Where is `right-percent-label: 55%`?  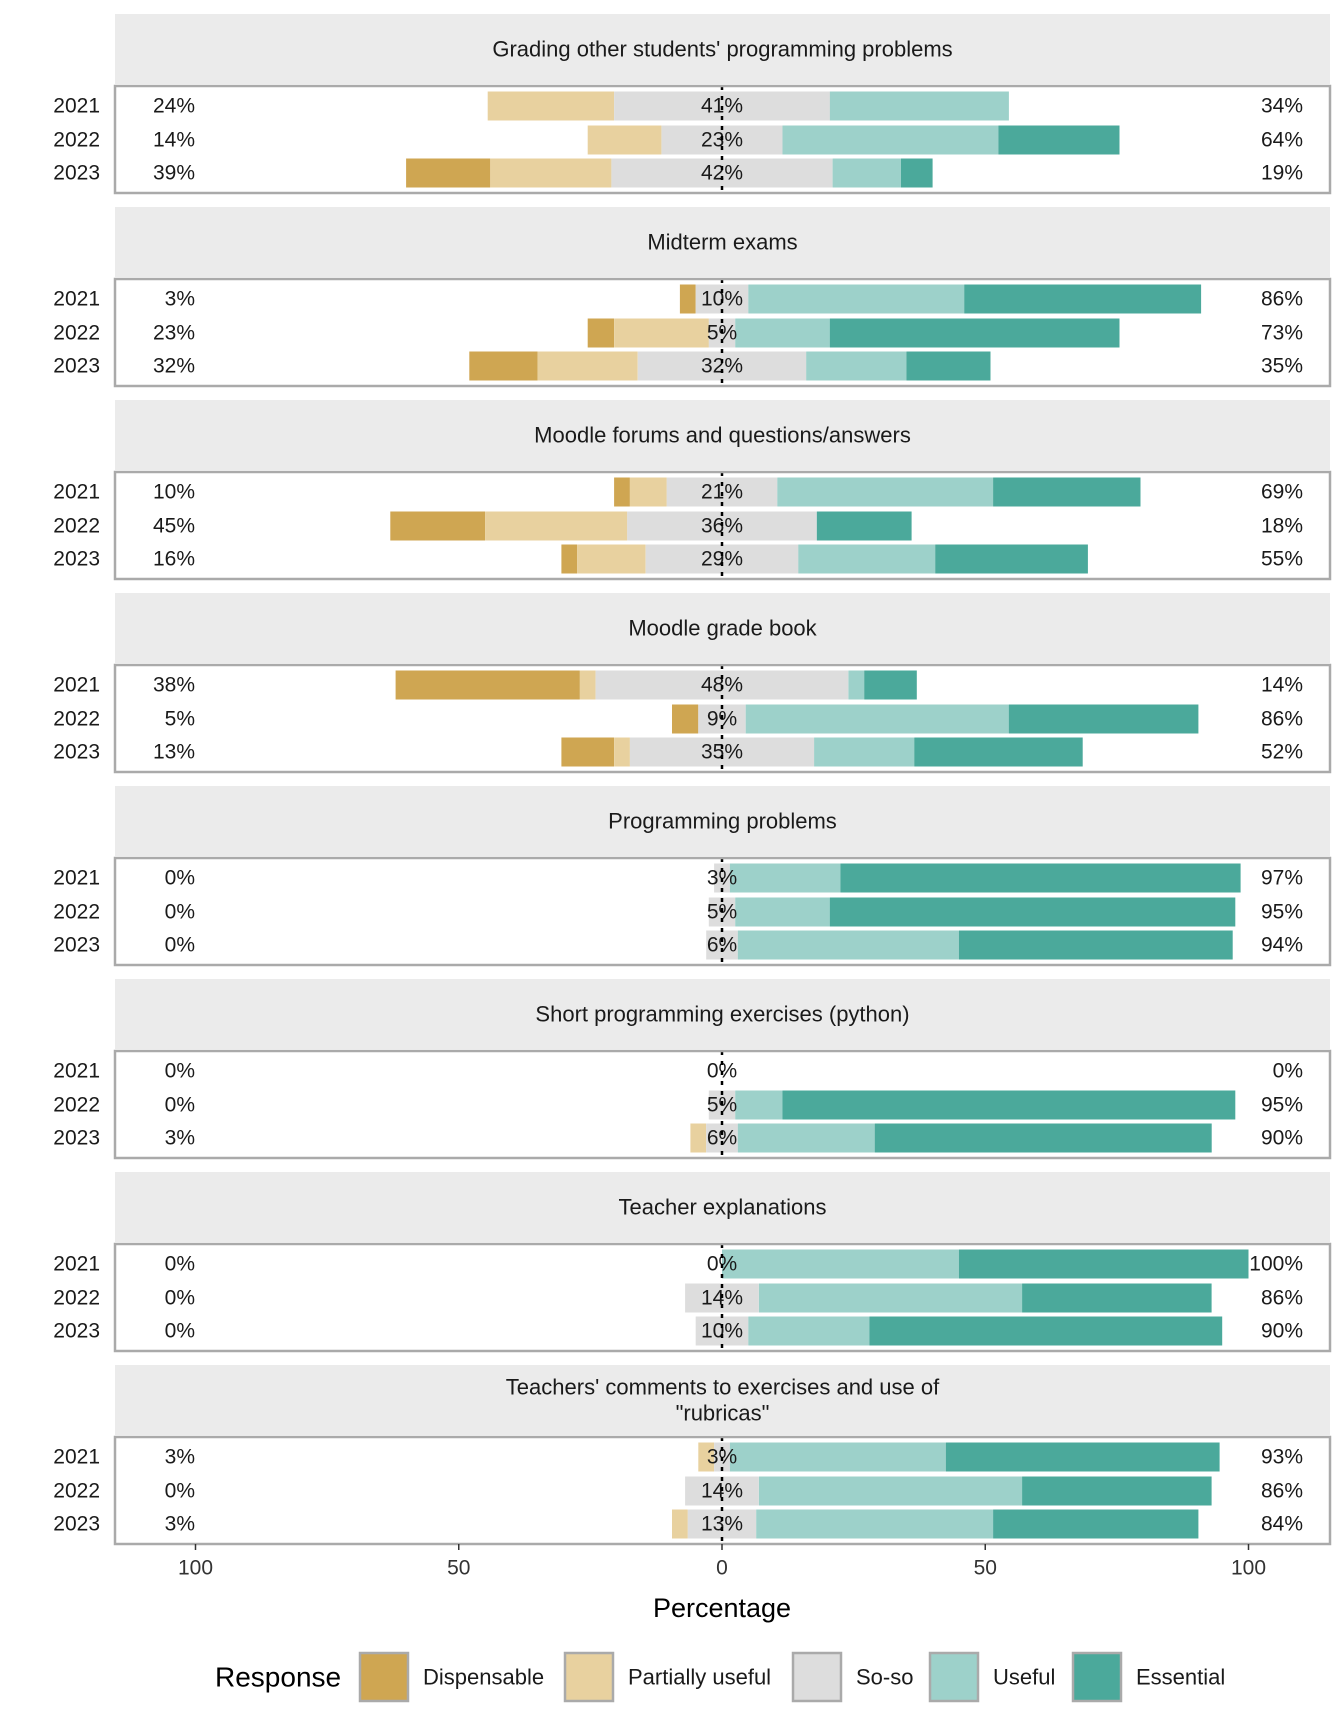 right-percent-label: 55% is located at coordinates (1282, 559).